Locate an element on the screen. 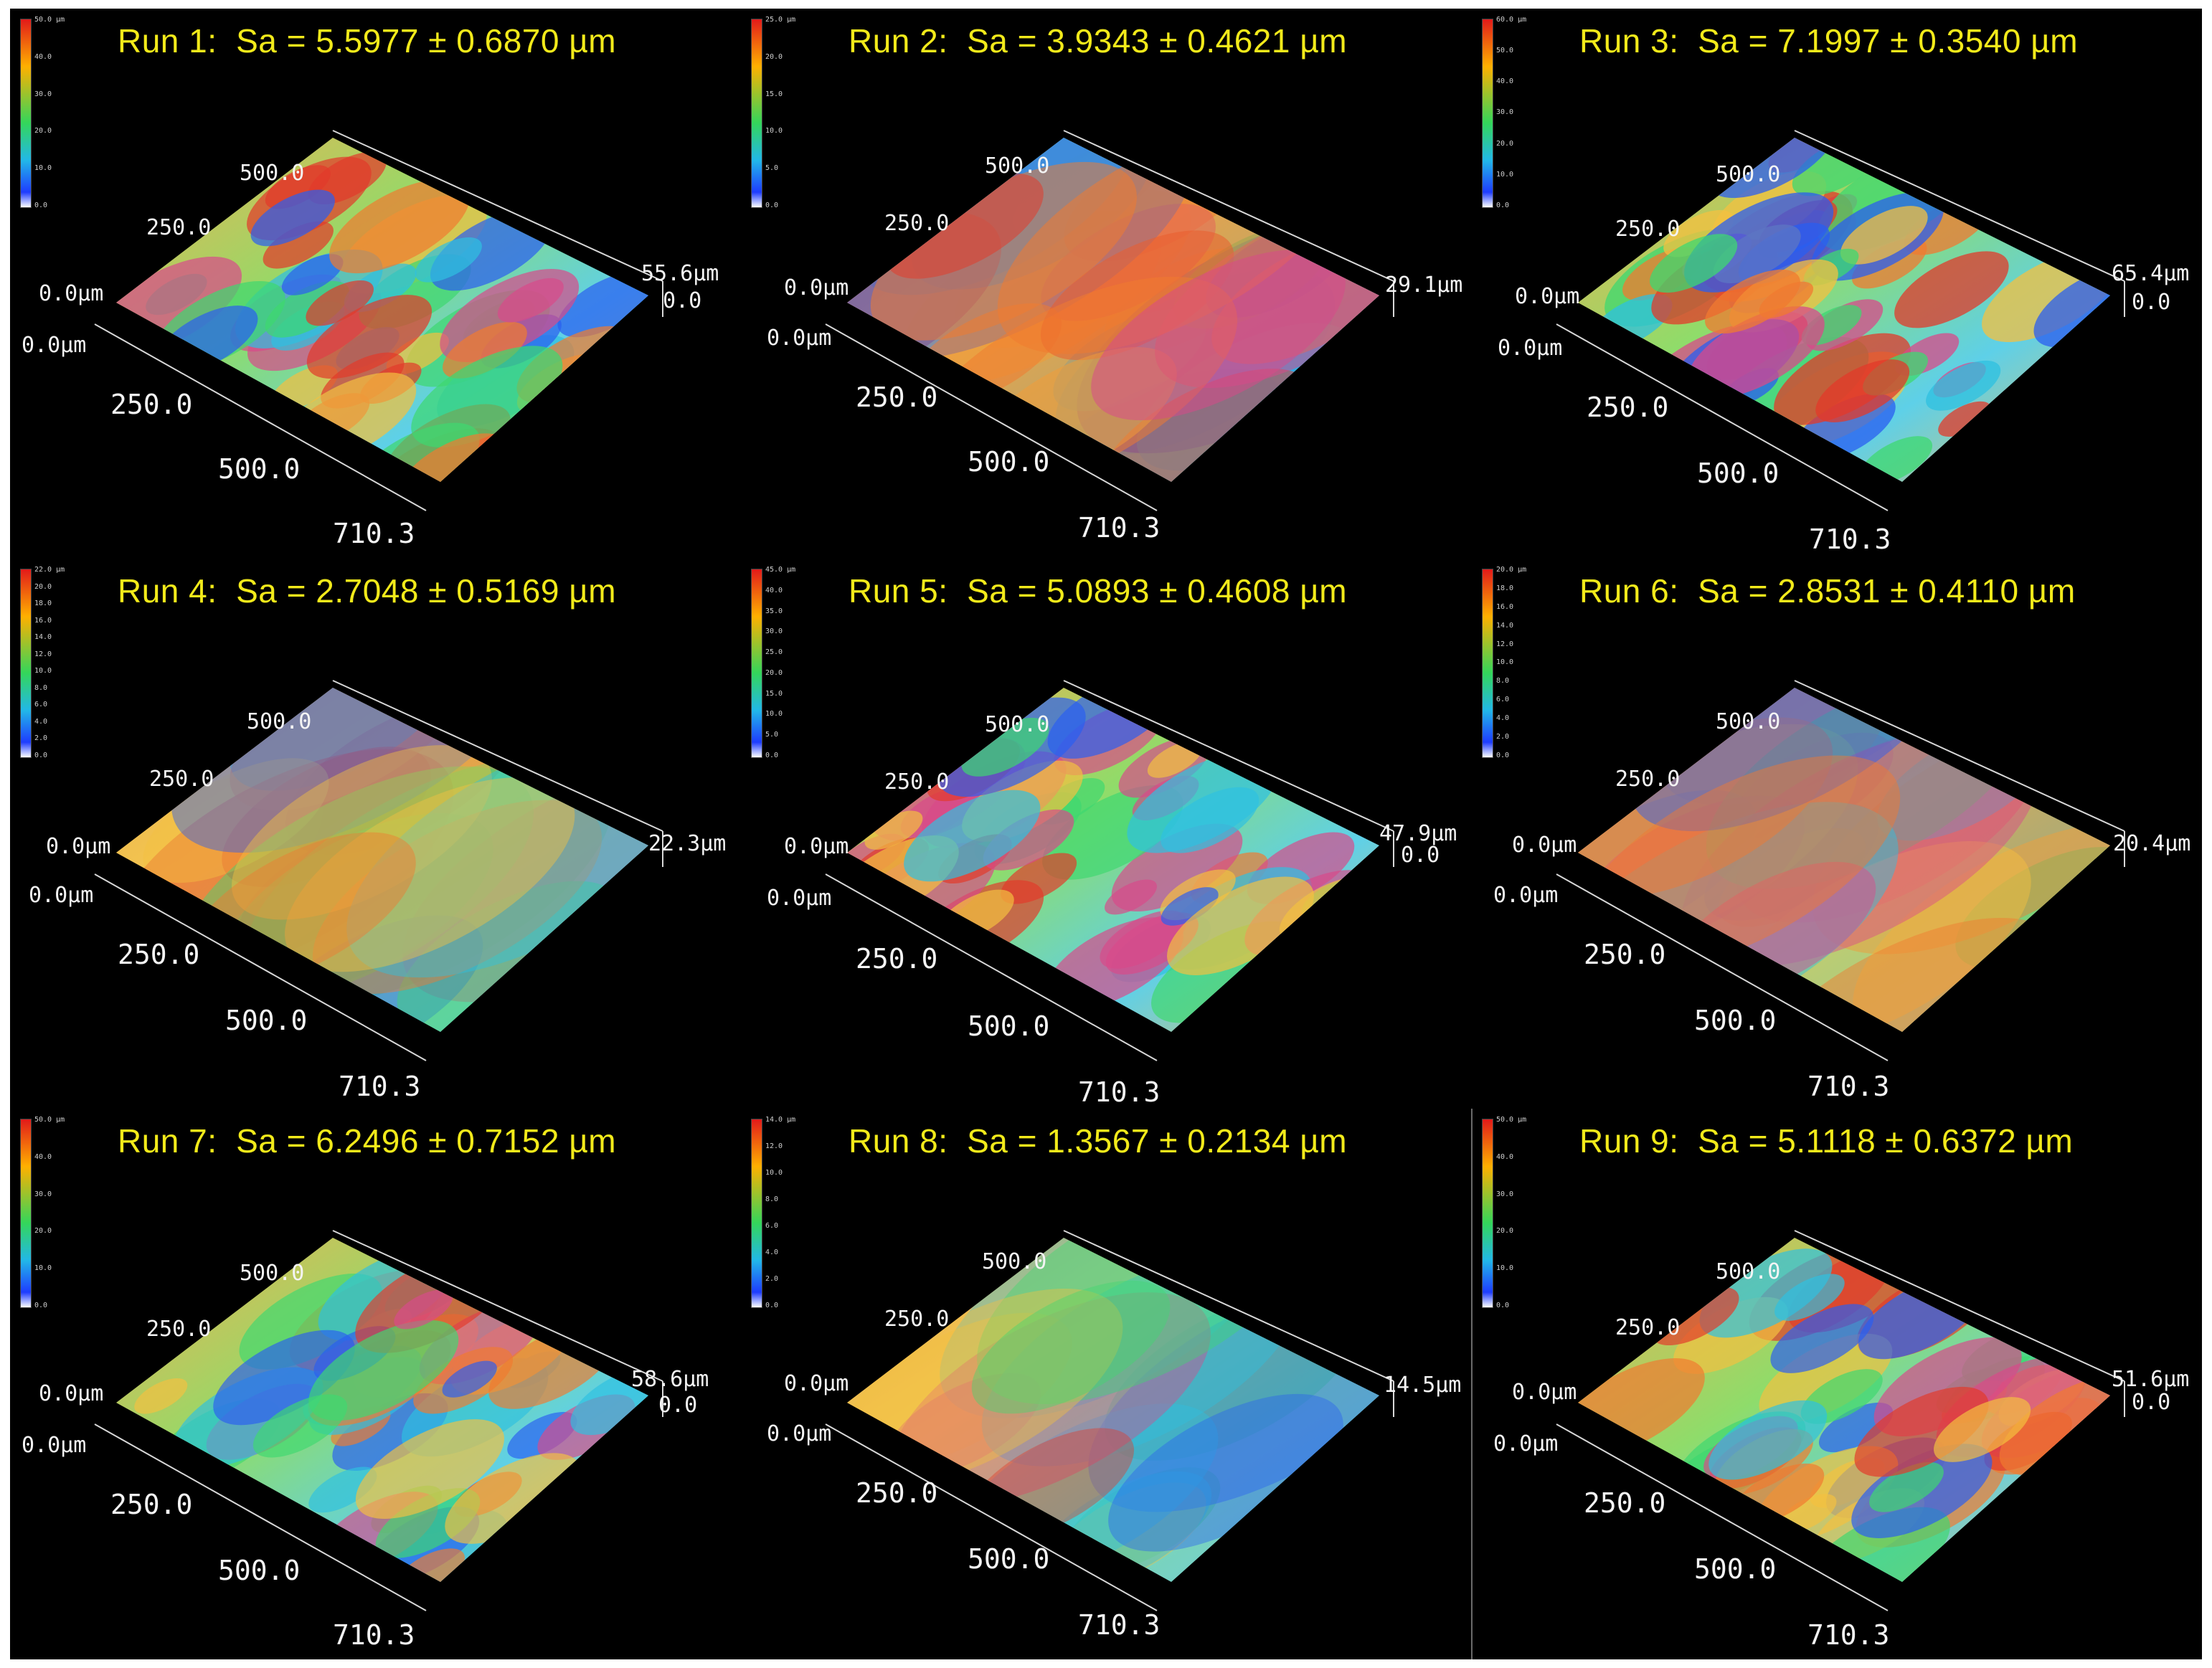 This screenshot has height=1668, width=2212. surface-topography is located at coordinates (382, 860).